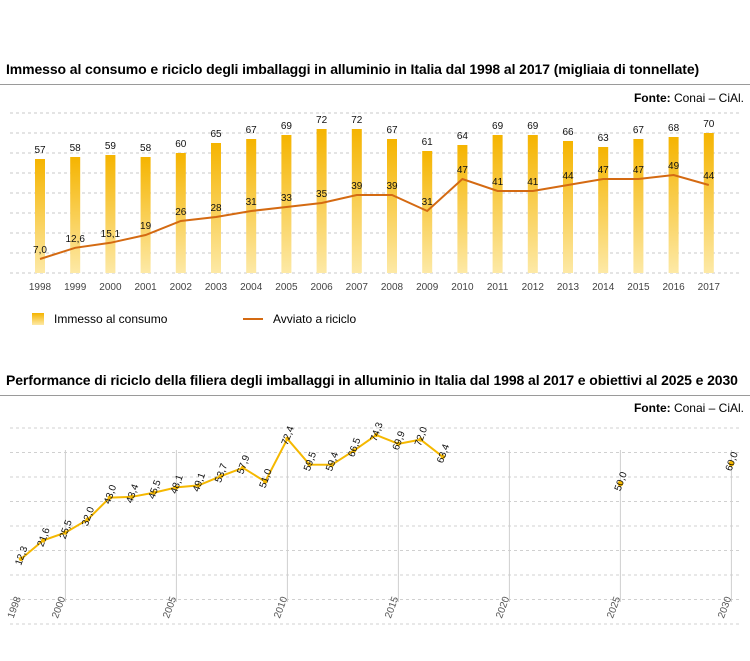 The height and width of the screenshot is (661, 750). Describe the element at coordinates (604, 138) in the screenshot. I see `bar-value-label: 63` at that location.